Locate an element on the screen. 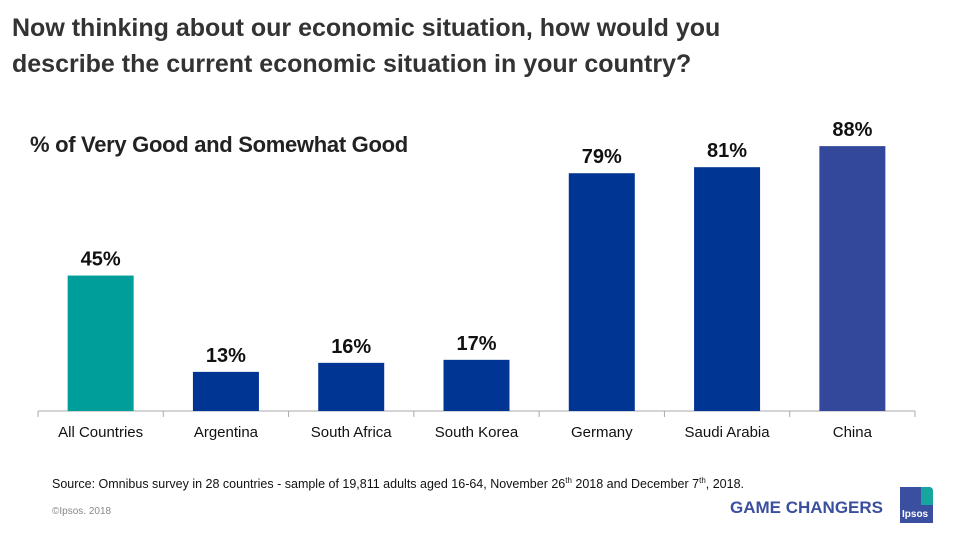  data-label: 88% is located at coordinates (852, 130).